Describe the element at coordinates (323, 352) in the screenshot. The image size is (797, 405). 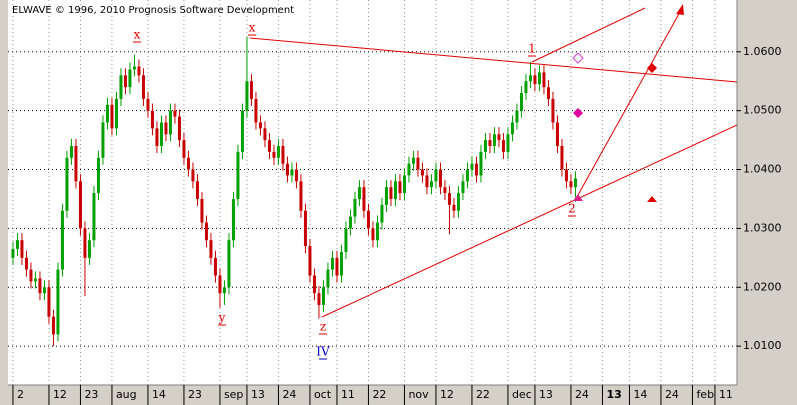
I see `wave-label: IV` at that location.